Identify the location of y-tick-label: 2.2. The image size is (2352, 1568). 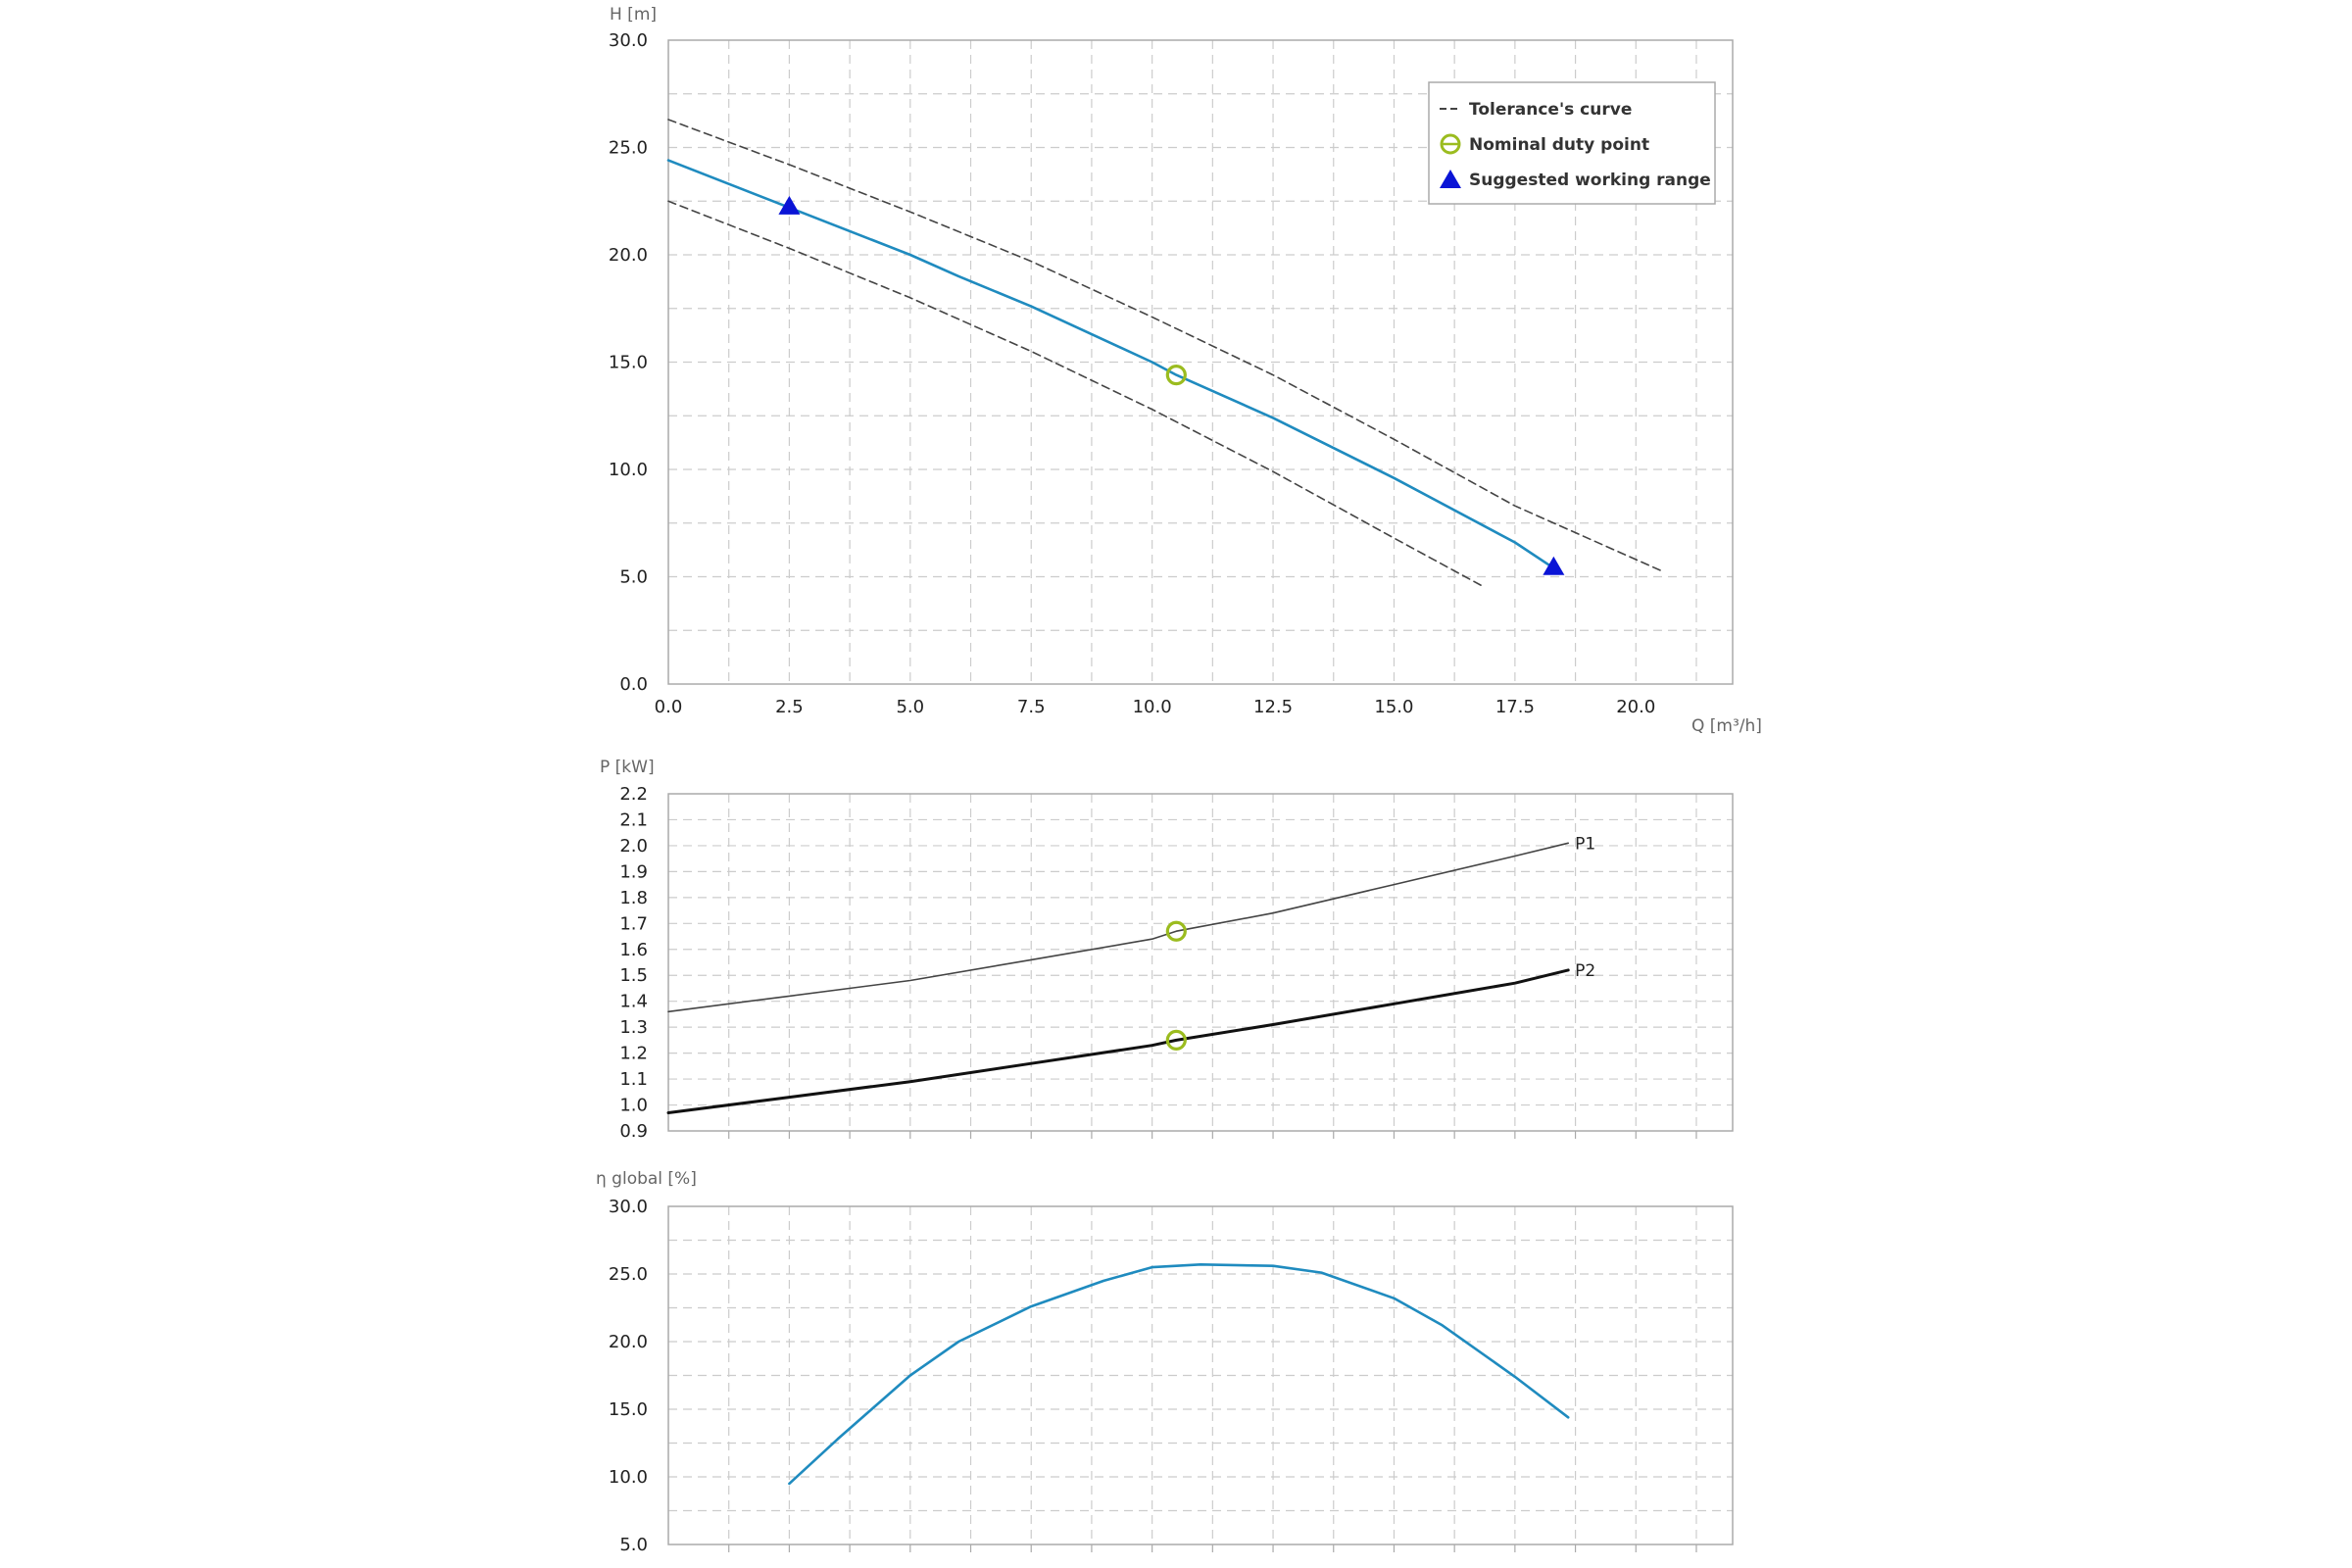
(633, 794).